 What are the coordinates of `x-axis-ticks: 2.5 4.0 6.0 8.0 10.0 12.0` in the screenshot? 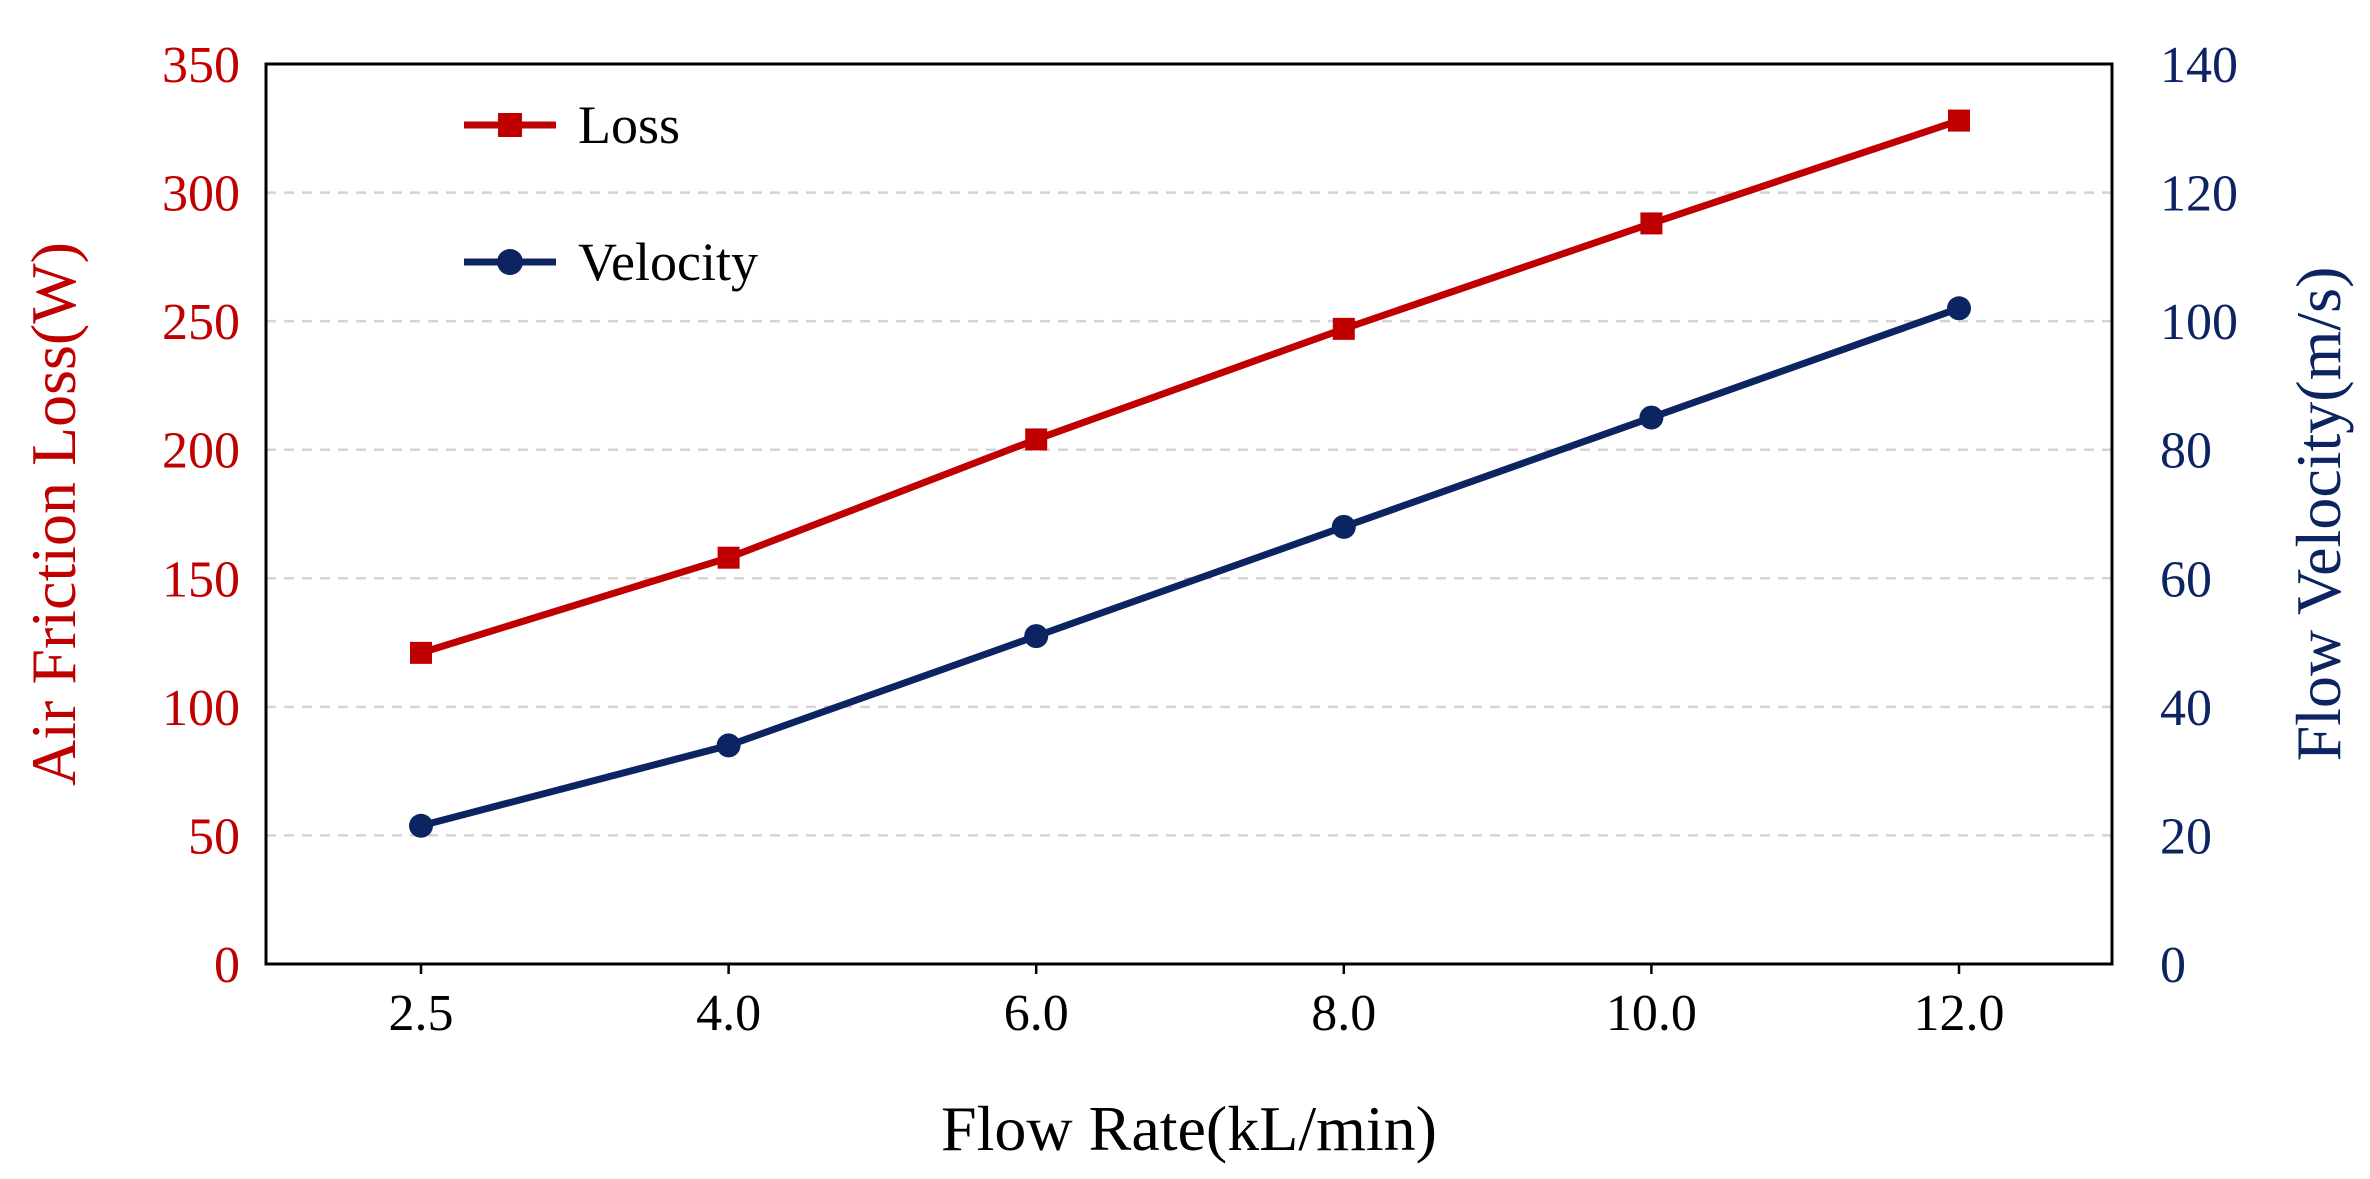 It's located at (1197, 1003).